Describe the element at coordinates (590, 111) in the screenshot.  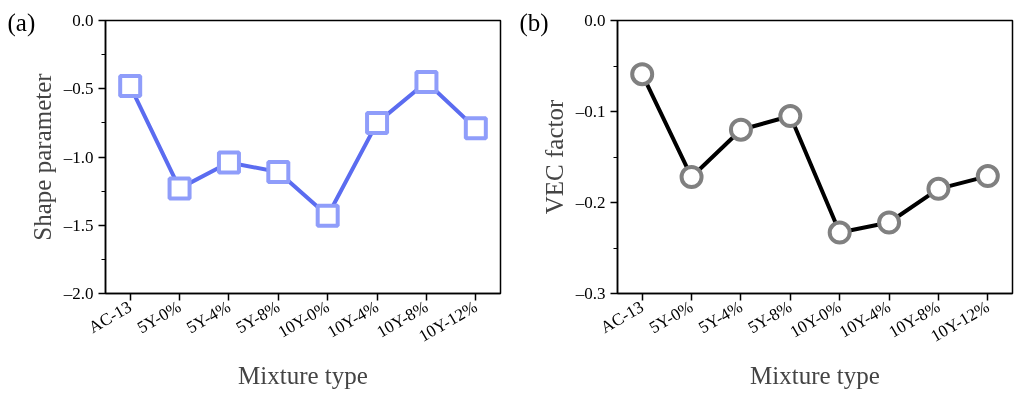
I see `y-tick-label: –0.1` at that location.